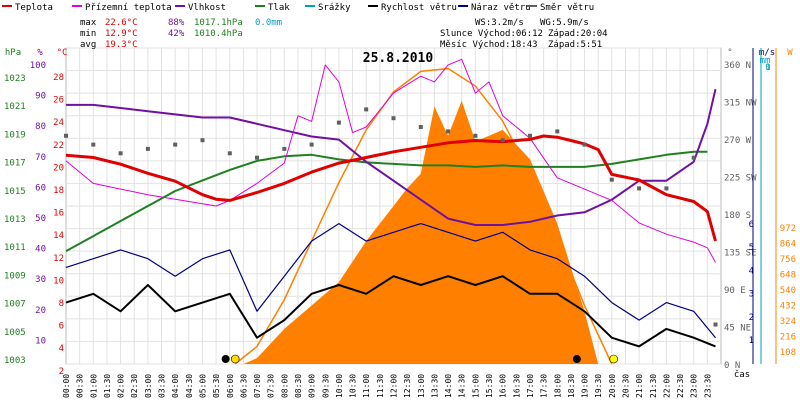 This screenshot has height=404, width=800. Describe the element at coordinates (93, 386) in the screenshot. I see `x-tick-label: 01:00` at that location.